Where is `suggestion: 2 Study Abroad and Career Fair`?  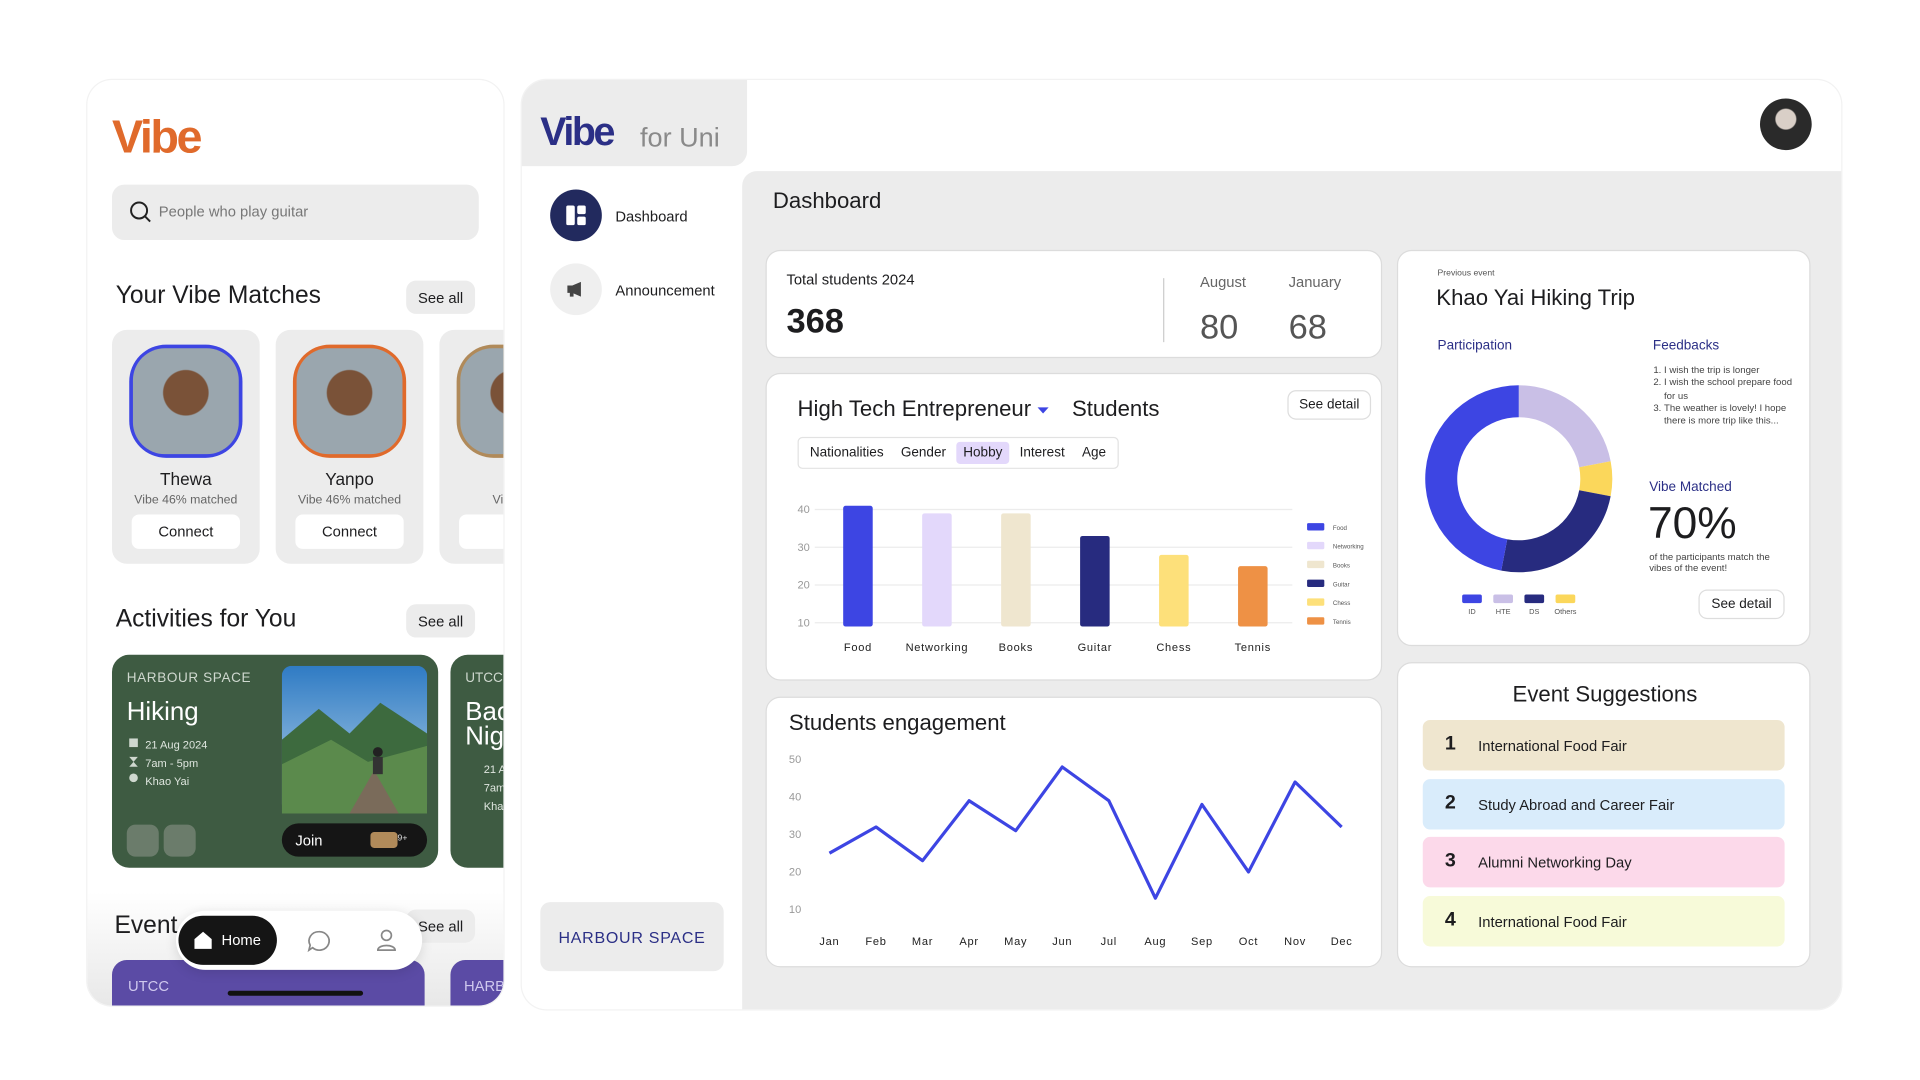 suggestion: 2 Study Abroad and Career Fair is located at coordinates (1603, 804).